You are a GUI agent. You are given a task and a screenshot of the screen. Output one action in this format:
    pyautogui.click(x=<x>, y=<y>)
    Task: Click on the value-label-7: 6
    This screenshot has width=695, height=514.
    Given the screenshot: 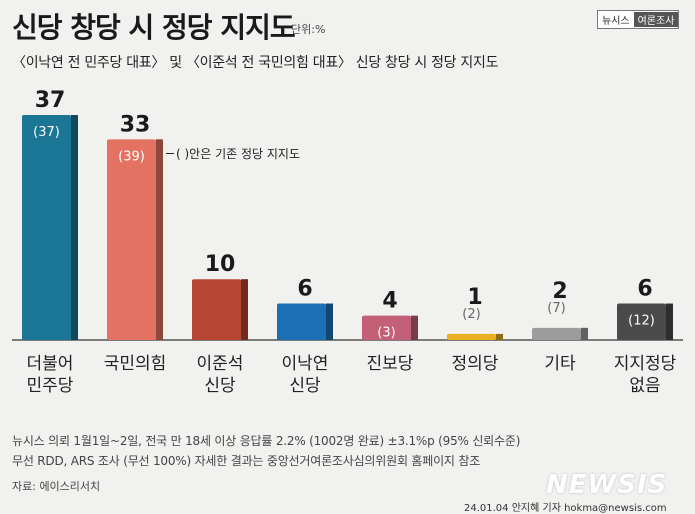 What is the action you would take?
    pyautogui.click(x=644, y=289)
    